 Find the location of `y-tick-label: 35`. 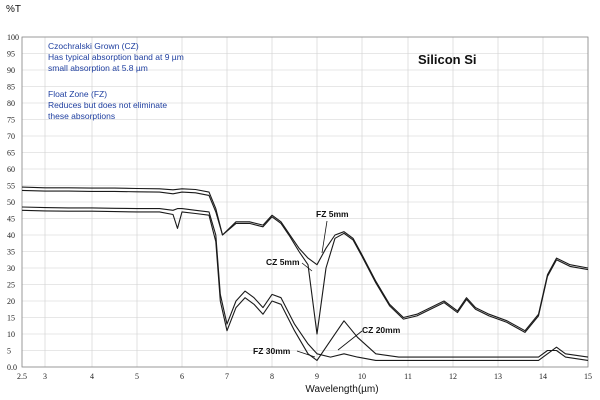

y-tick-label: 35 is located at coordinates (11, 252).